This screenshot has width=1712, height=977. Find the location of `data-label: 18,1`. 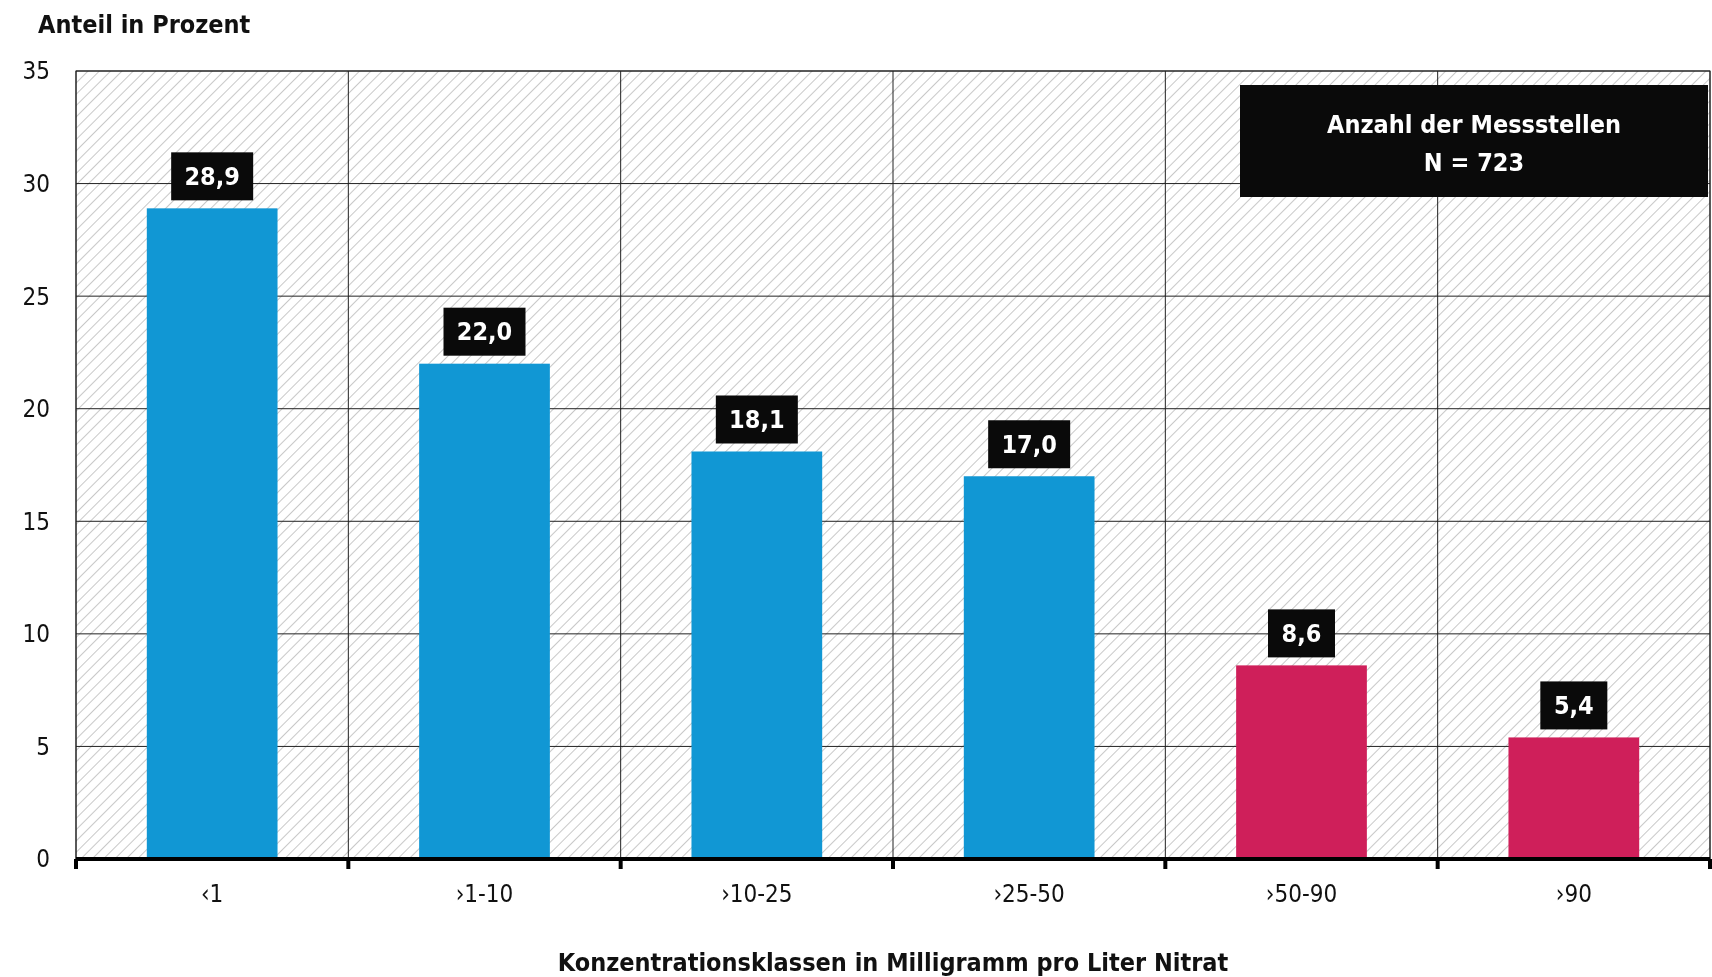

data-label: 18,1 is located at coordinates (757, 420).